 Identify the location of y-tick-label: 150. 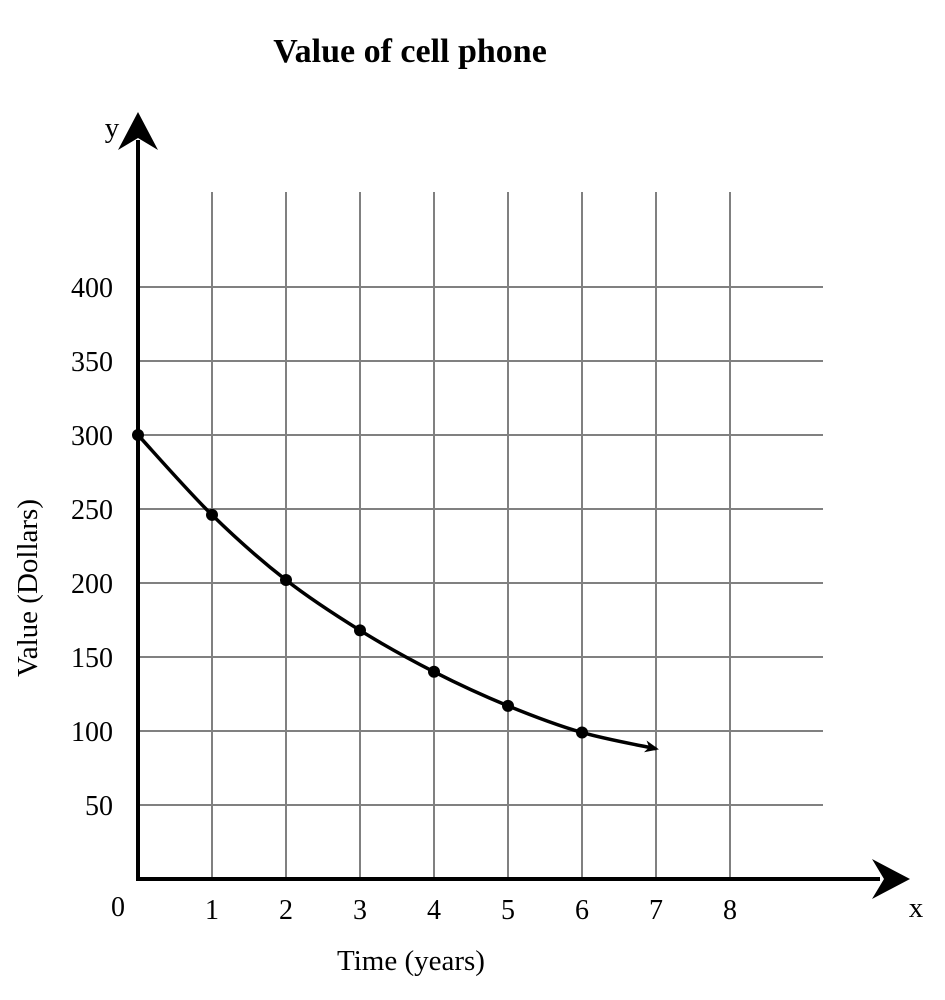
(92, 658).